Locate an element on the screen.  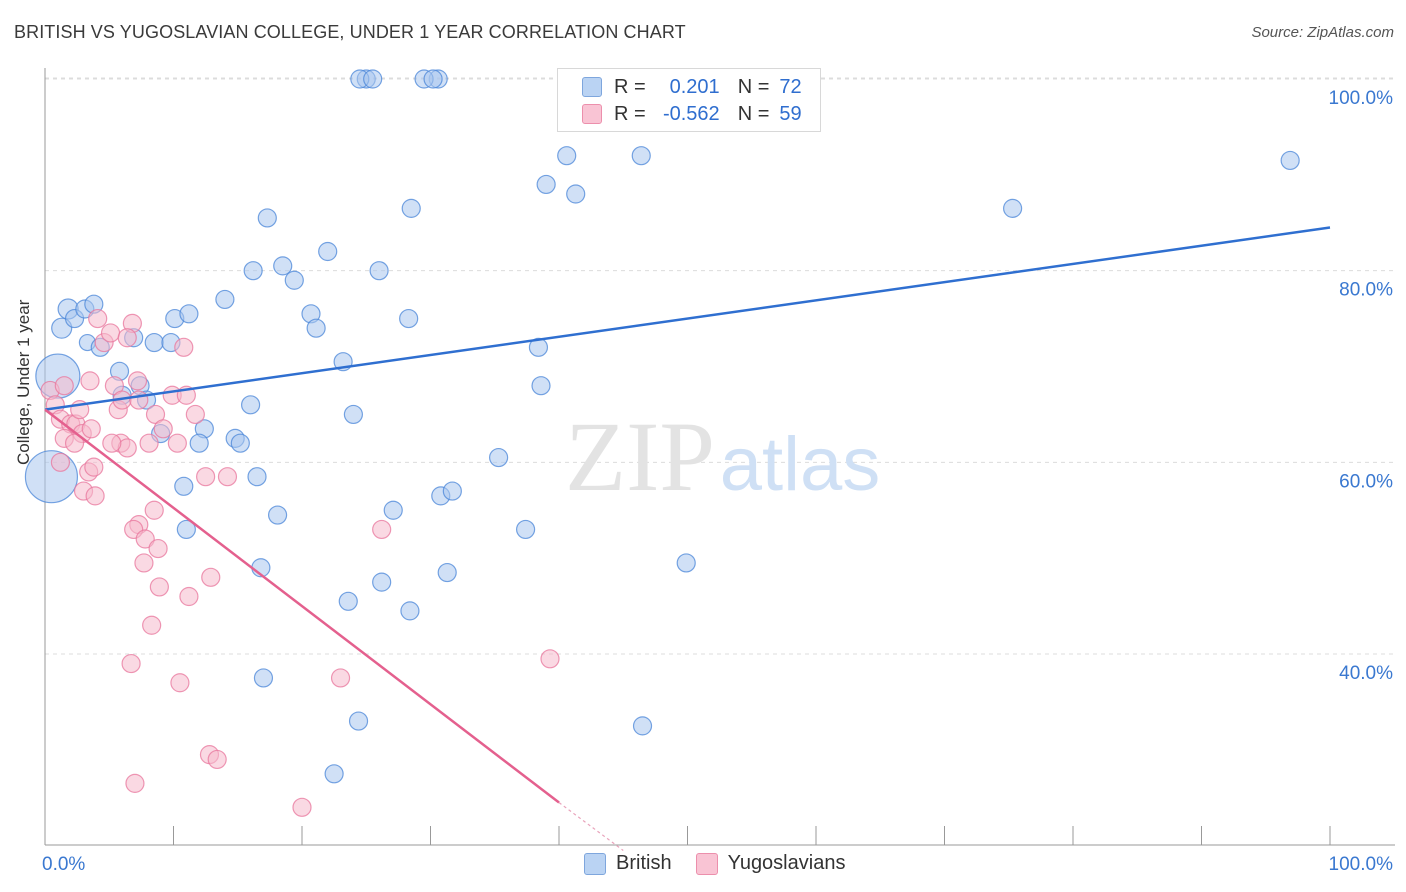
british-swatch is located at coordinates (592, 87).